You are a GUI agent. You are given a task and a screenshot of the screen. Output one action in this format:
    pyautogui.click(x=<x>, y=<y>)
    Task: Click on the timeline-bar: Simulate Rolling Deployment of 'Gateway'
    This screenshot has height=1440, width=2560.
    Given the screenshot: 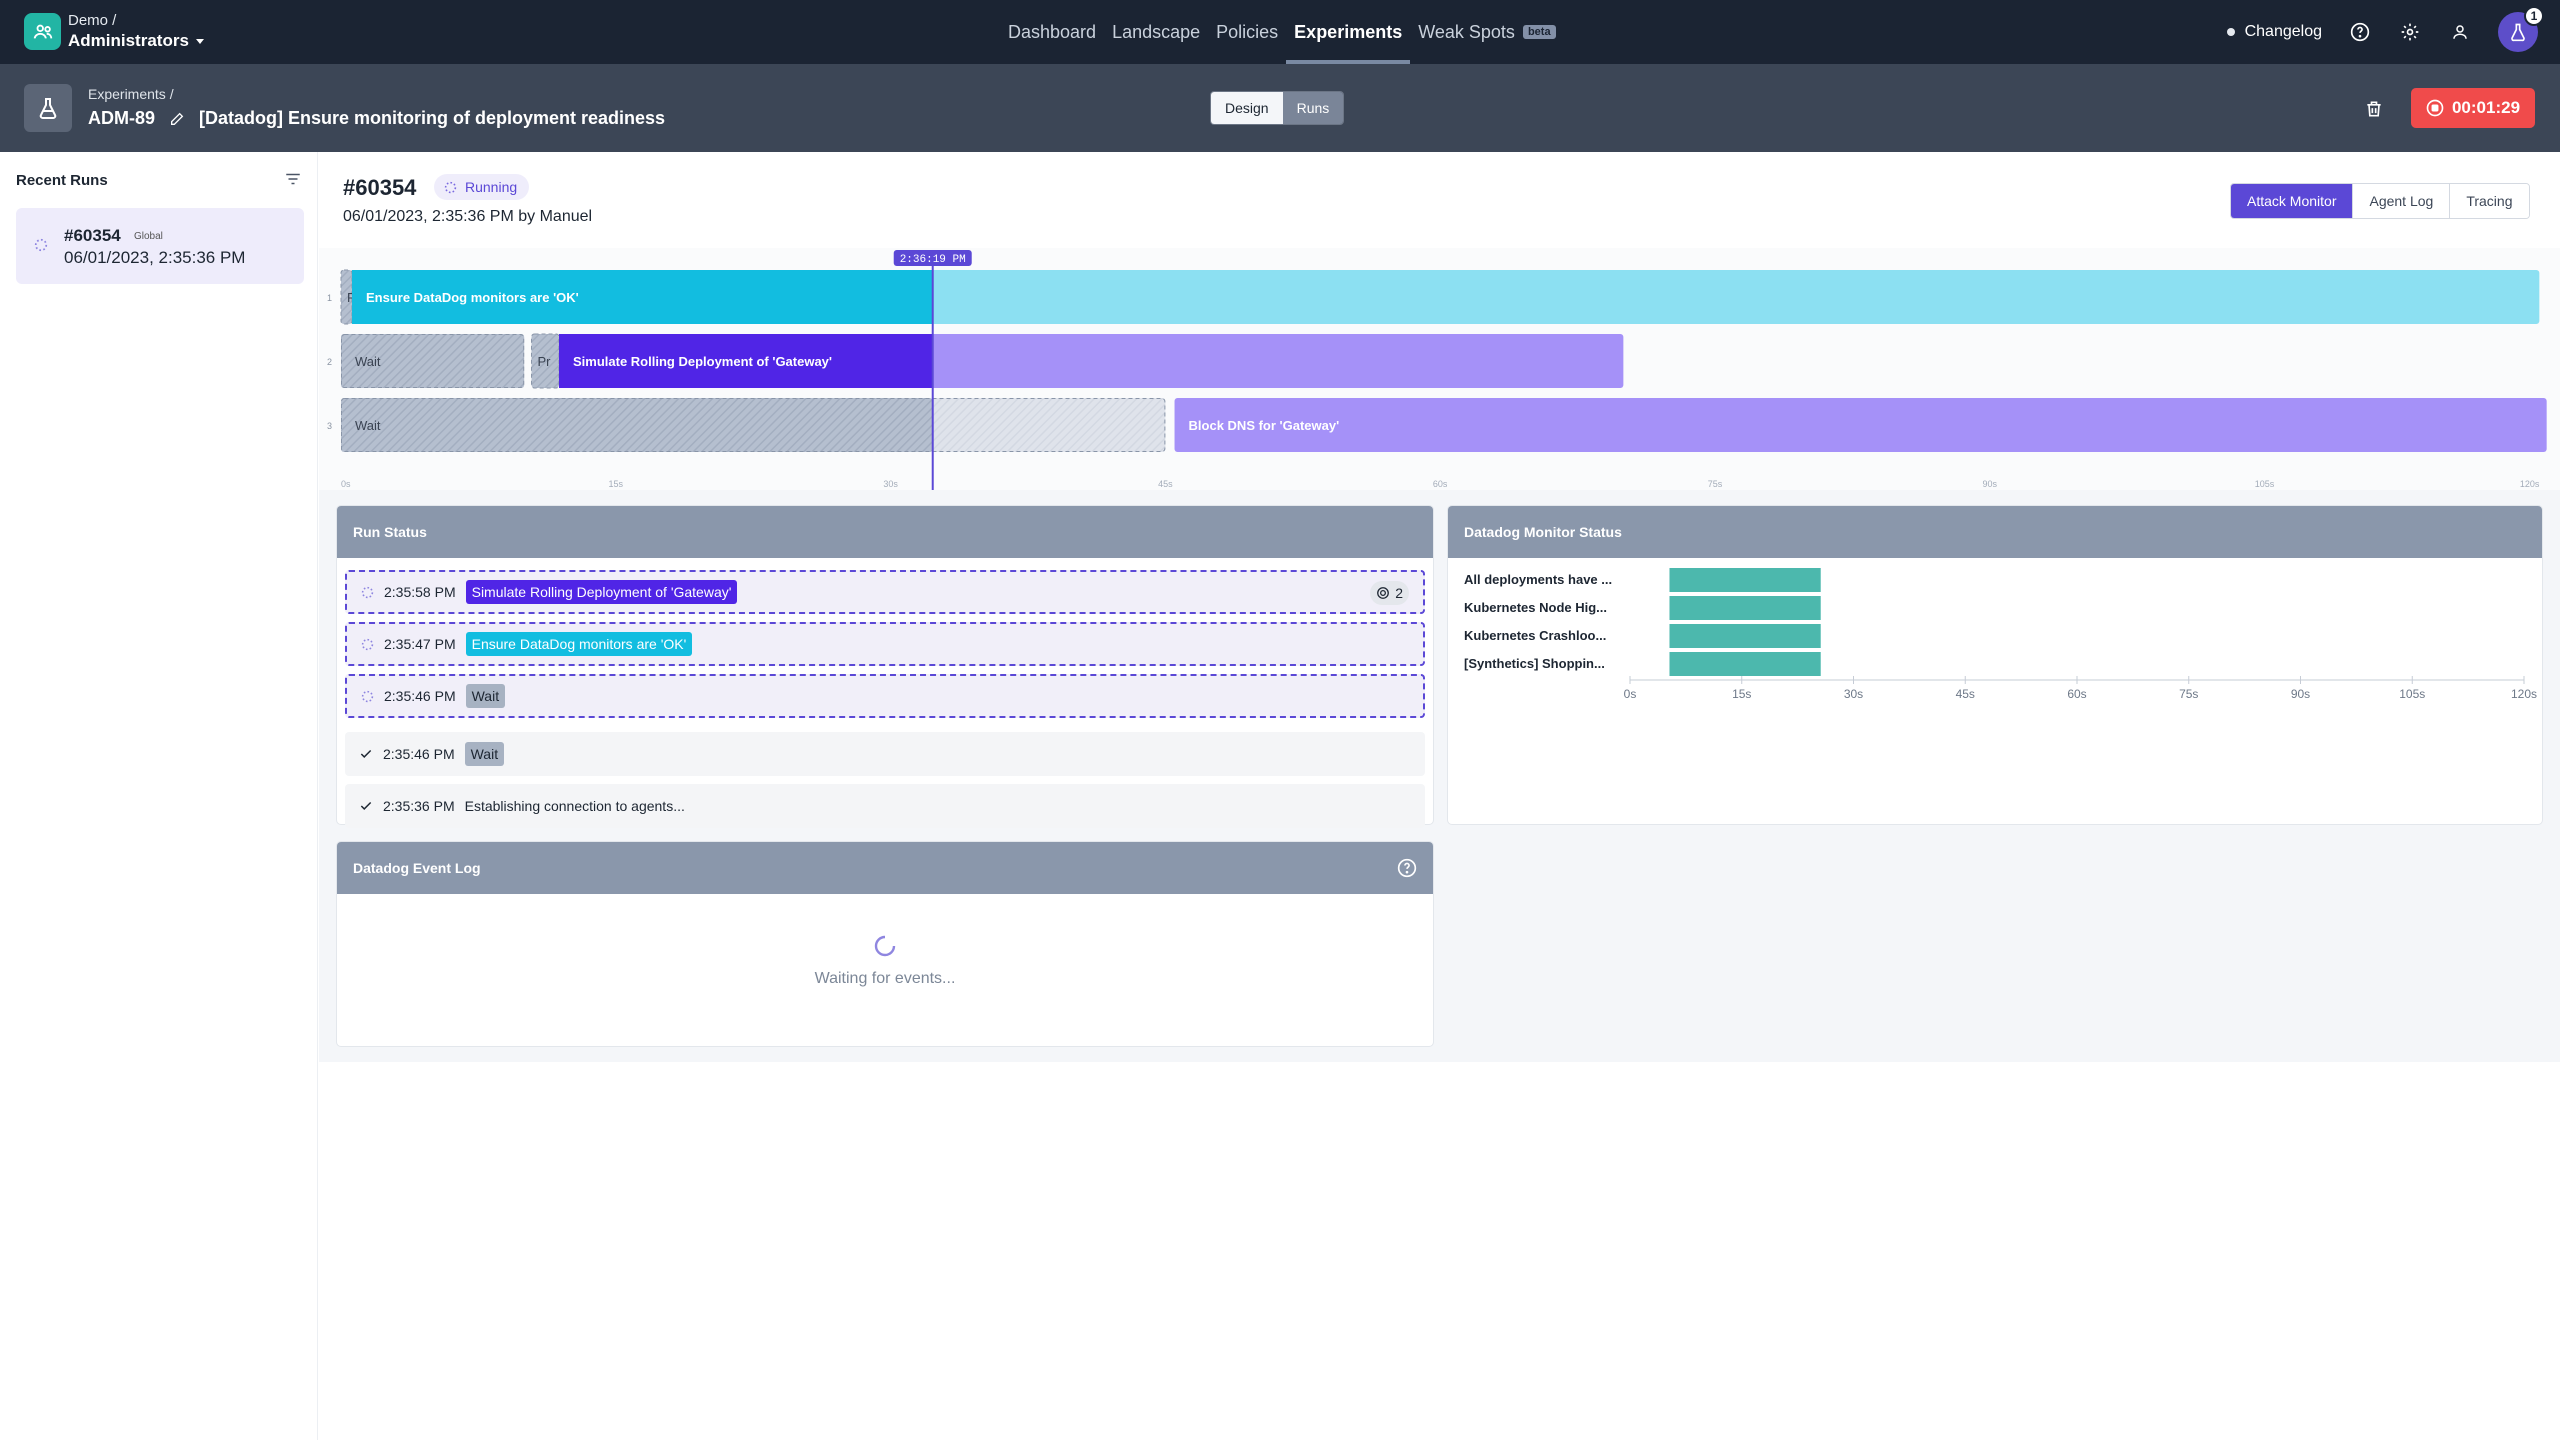 What is the action you would take?
    pyautogui.click(x=1091, y=361)
    